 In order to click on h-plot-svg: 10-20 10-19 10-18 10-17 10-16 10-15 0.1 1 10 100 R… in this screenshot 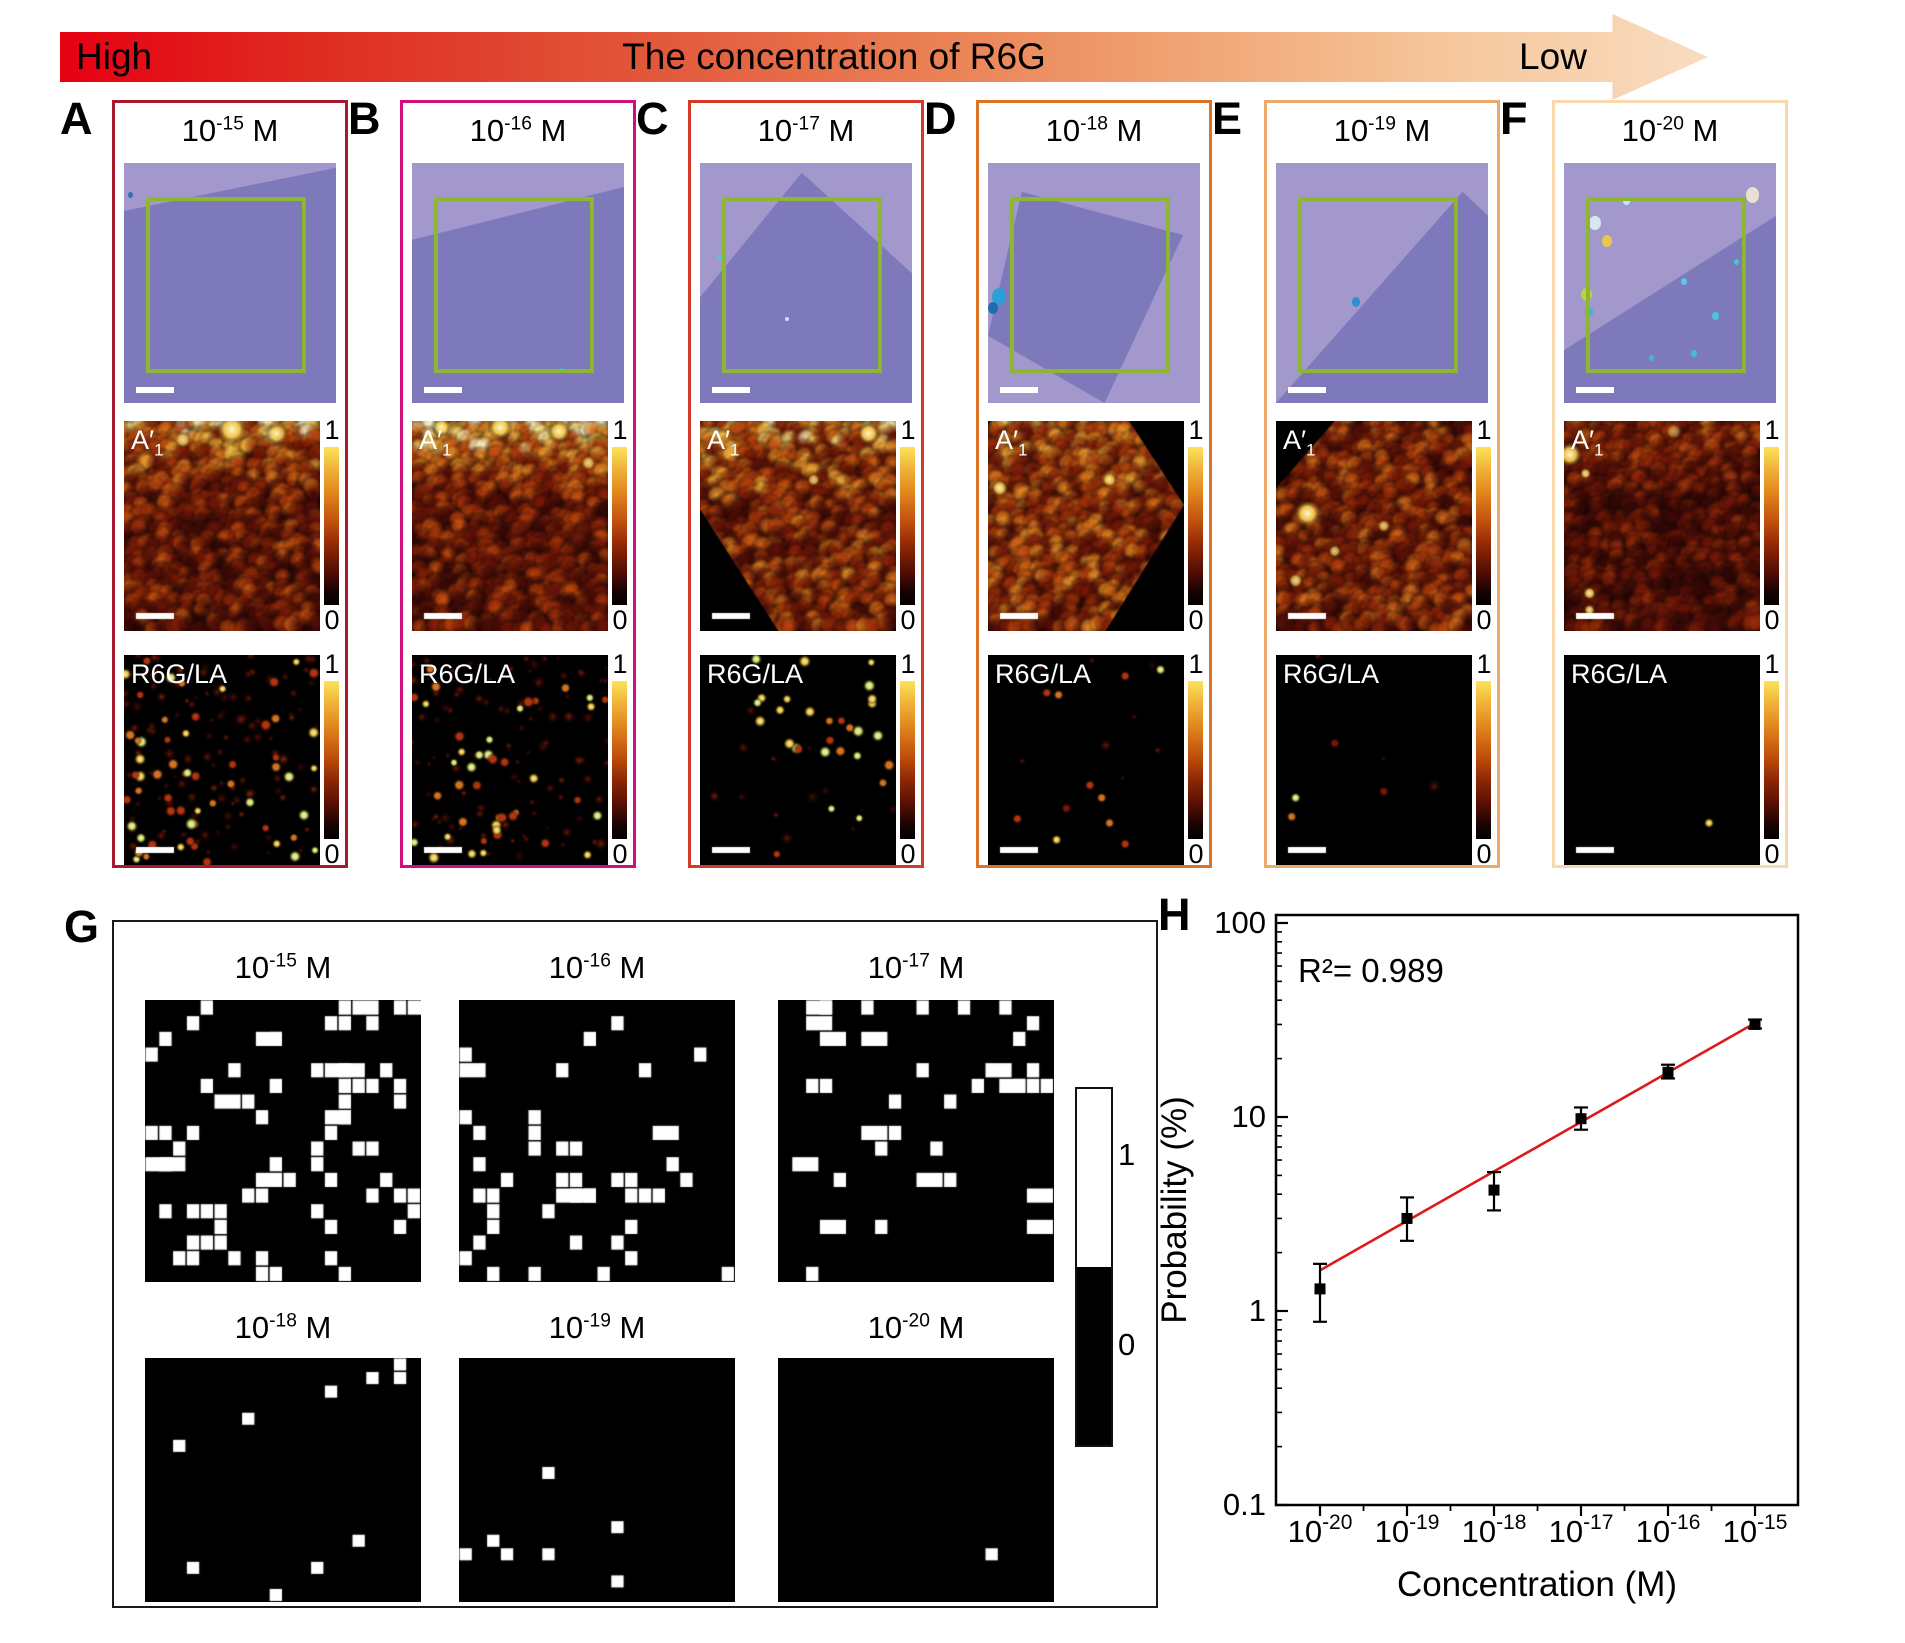, I will do `click(1477, 1254)`.